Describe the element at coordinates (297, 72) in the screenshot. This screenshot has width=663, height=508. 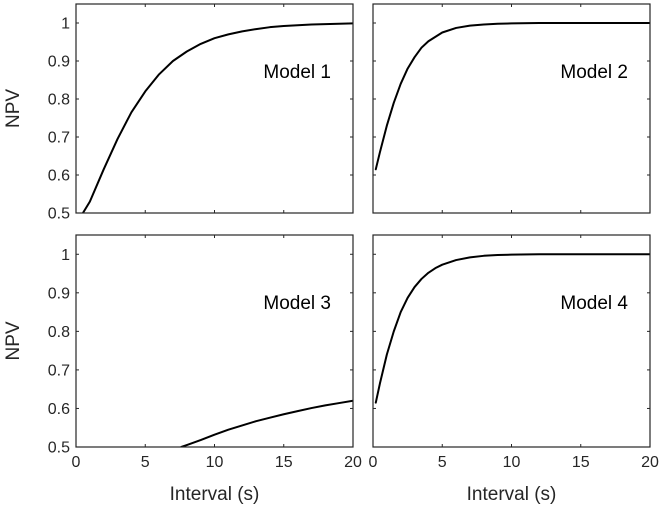
I see `panel-title: Model 1` at that location.